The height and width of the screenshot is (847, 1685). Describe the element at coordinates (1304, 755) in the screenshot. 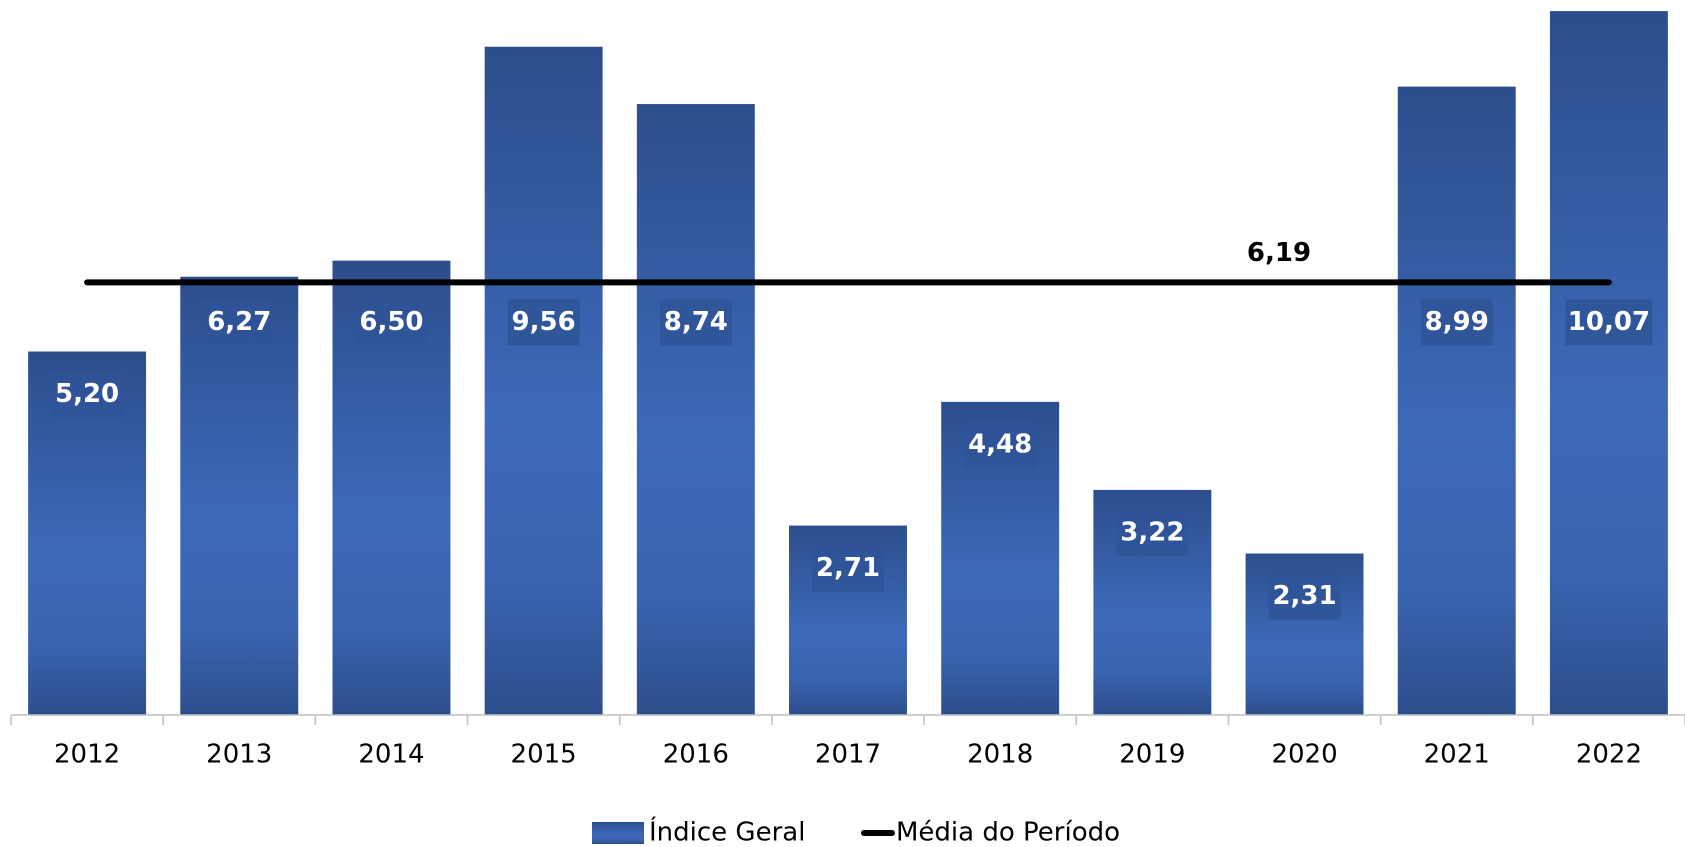

I see `x-tick-label: 2020` at that location.